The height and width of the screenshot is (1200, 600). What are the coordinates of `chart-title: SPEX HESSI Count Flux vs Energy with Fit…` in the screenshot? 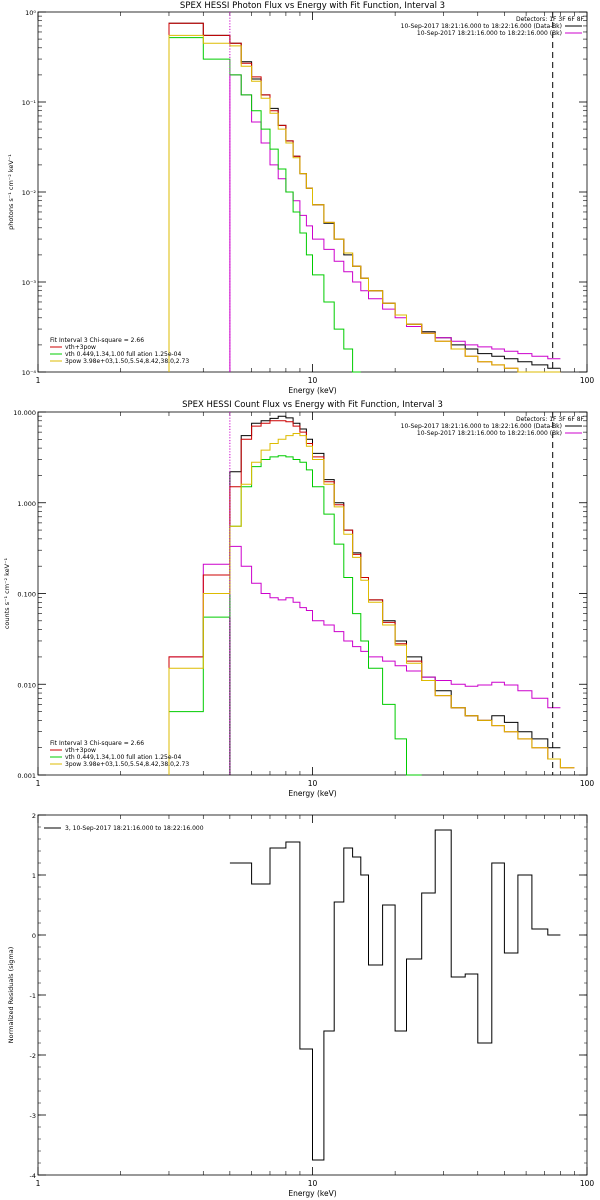 It's located at (312, 405).